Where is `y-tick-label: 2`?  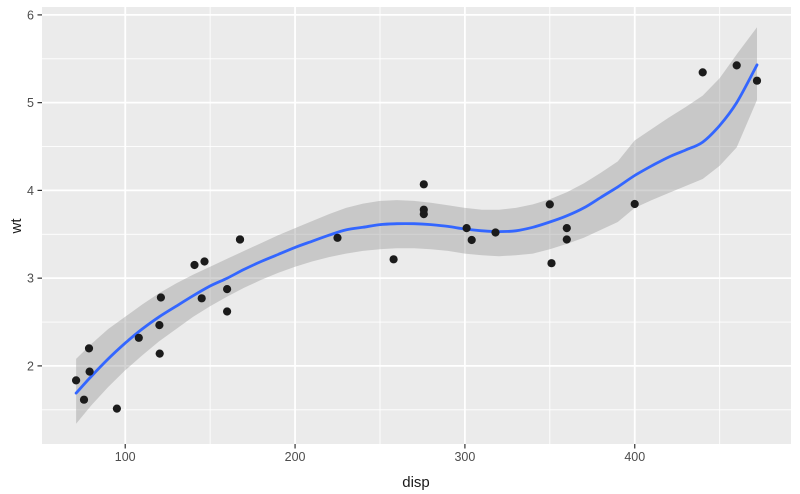 y-tick-label: 2 is located at coordinates (30, 366).